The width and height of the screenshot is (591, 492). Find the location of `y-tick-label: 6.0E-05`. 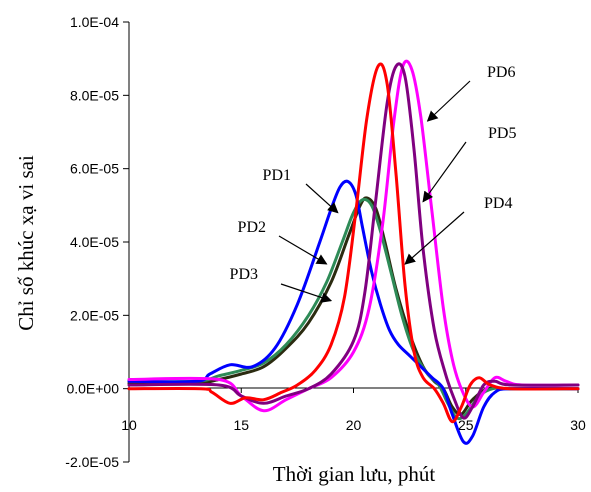

y-tick-label: 6.0E-05 is located at coordinates (94, 169).